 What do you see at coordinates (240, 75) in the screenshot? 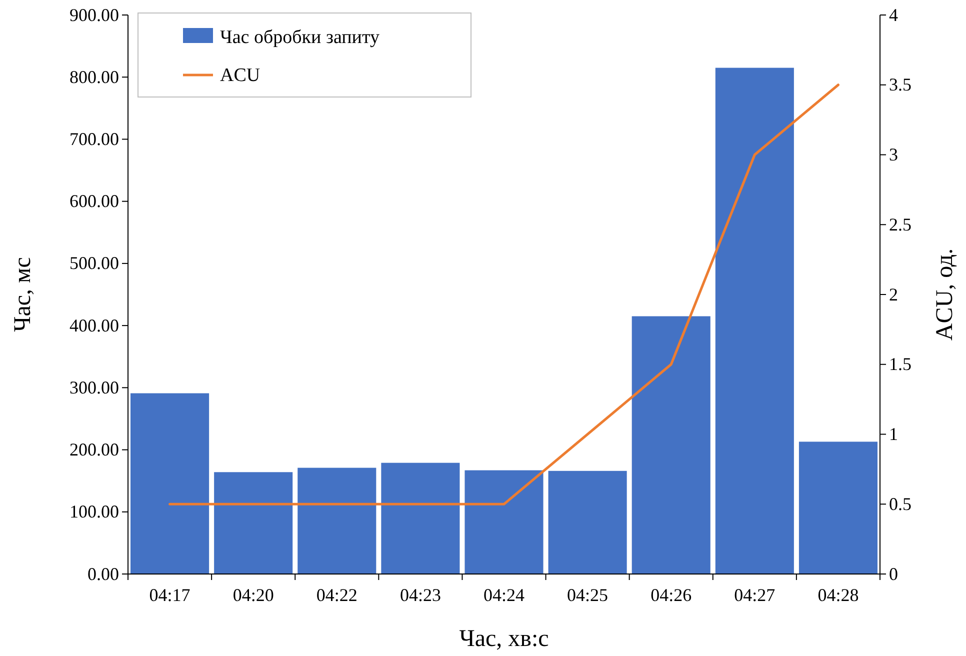
I see `legend-label: ACU` at bounding box center [240, 75].